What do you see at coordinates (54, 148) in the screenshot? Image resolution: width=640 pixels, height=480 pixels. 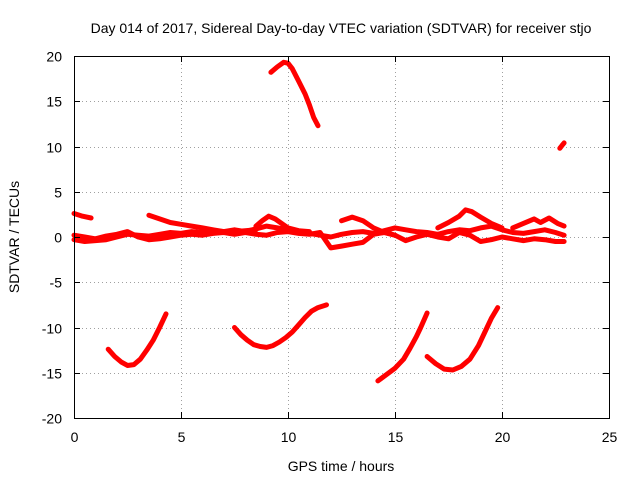 I see `y-tick-label: 10` at bounding box center [54, 148].